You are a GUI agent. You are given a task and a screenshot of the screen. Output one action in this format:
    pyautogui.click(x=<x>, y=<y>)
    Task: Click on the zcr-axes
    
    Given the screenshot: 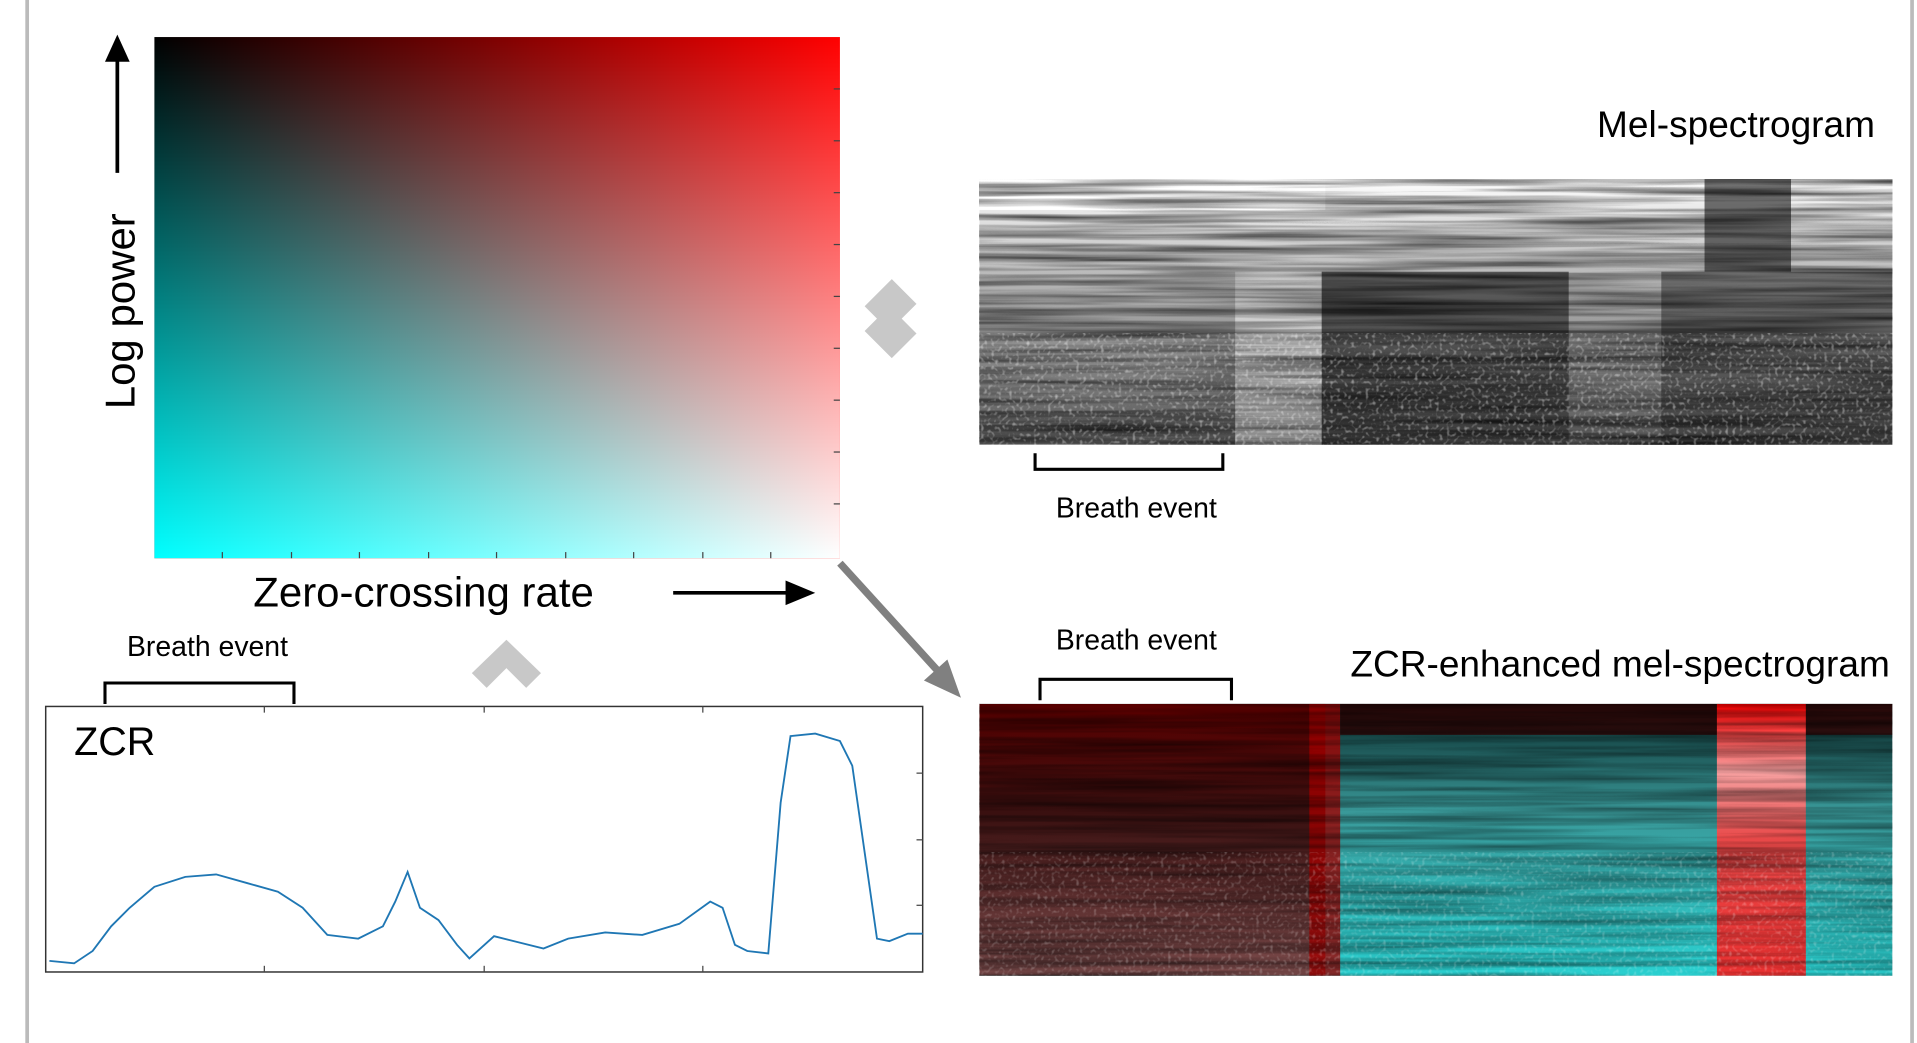 What is the action you would take?
    pyautogui.click(x=484, y=839)
    